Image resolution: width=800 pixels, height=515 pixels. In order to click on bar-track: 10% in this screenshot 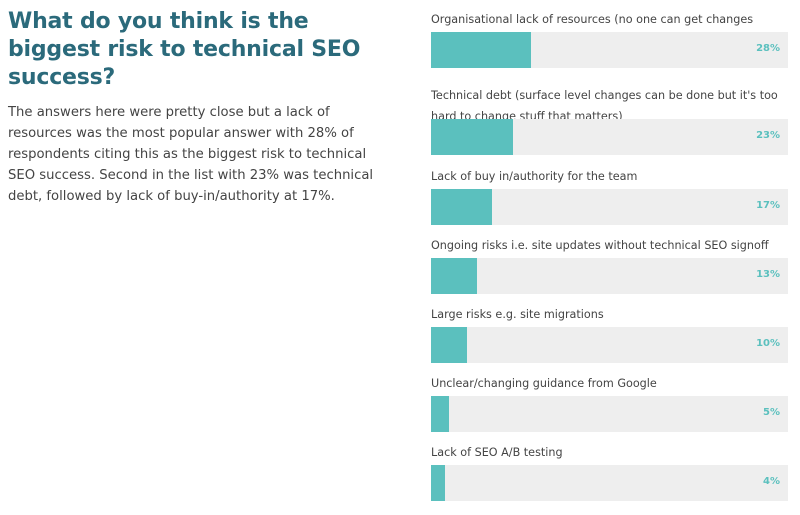, I will do `click(609, 345)`.